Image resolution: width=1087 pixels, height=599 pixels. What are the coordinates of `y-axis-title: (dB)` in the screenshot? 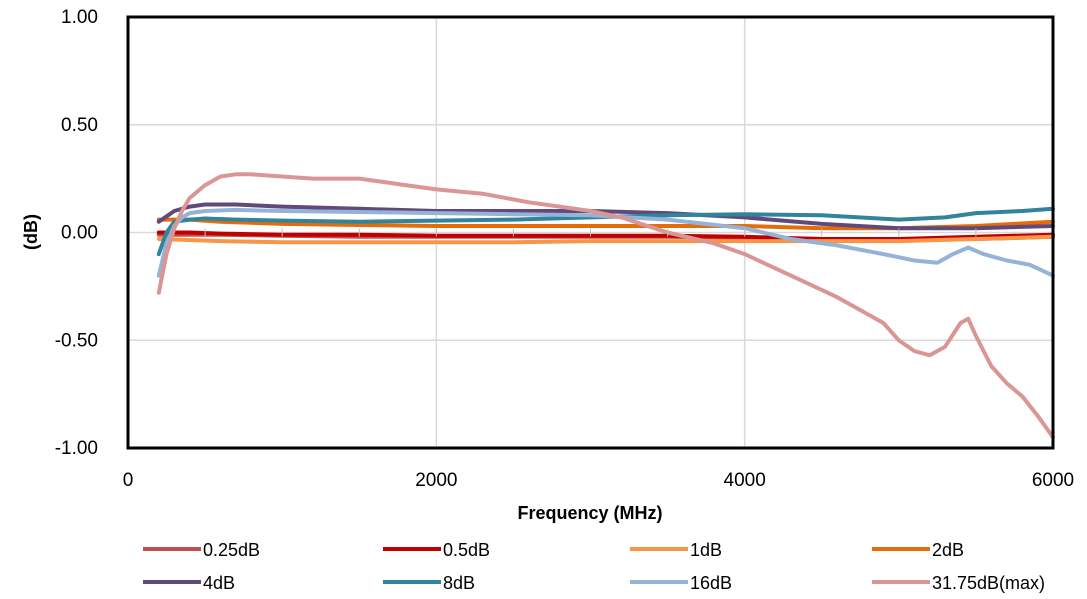 It's located at (31, 232).